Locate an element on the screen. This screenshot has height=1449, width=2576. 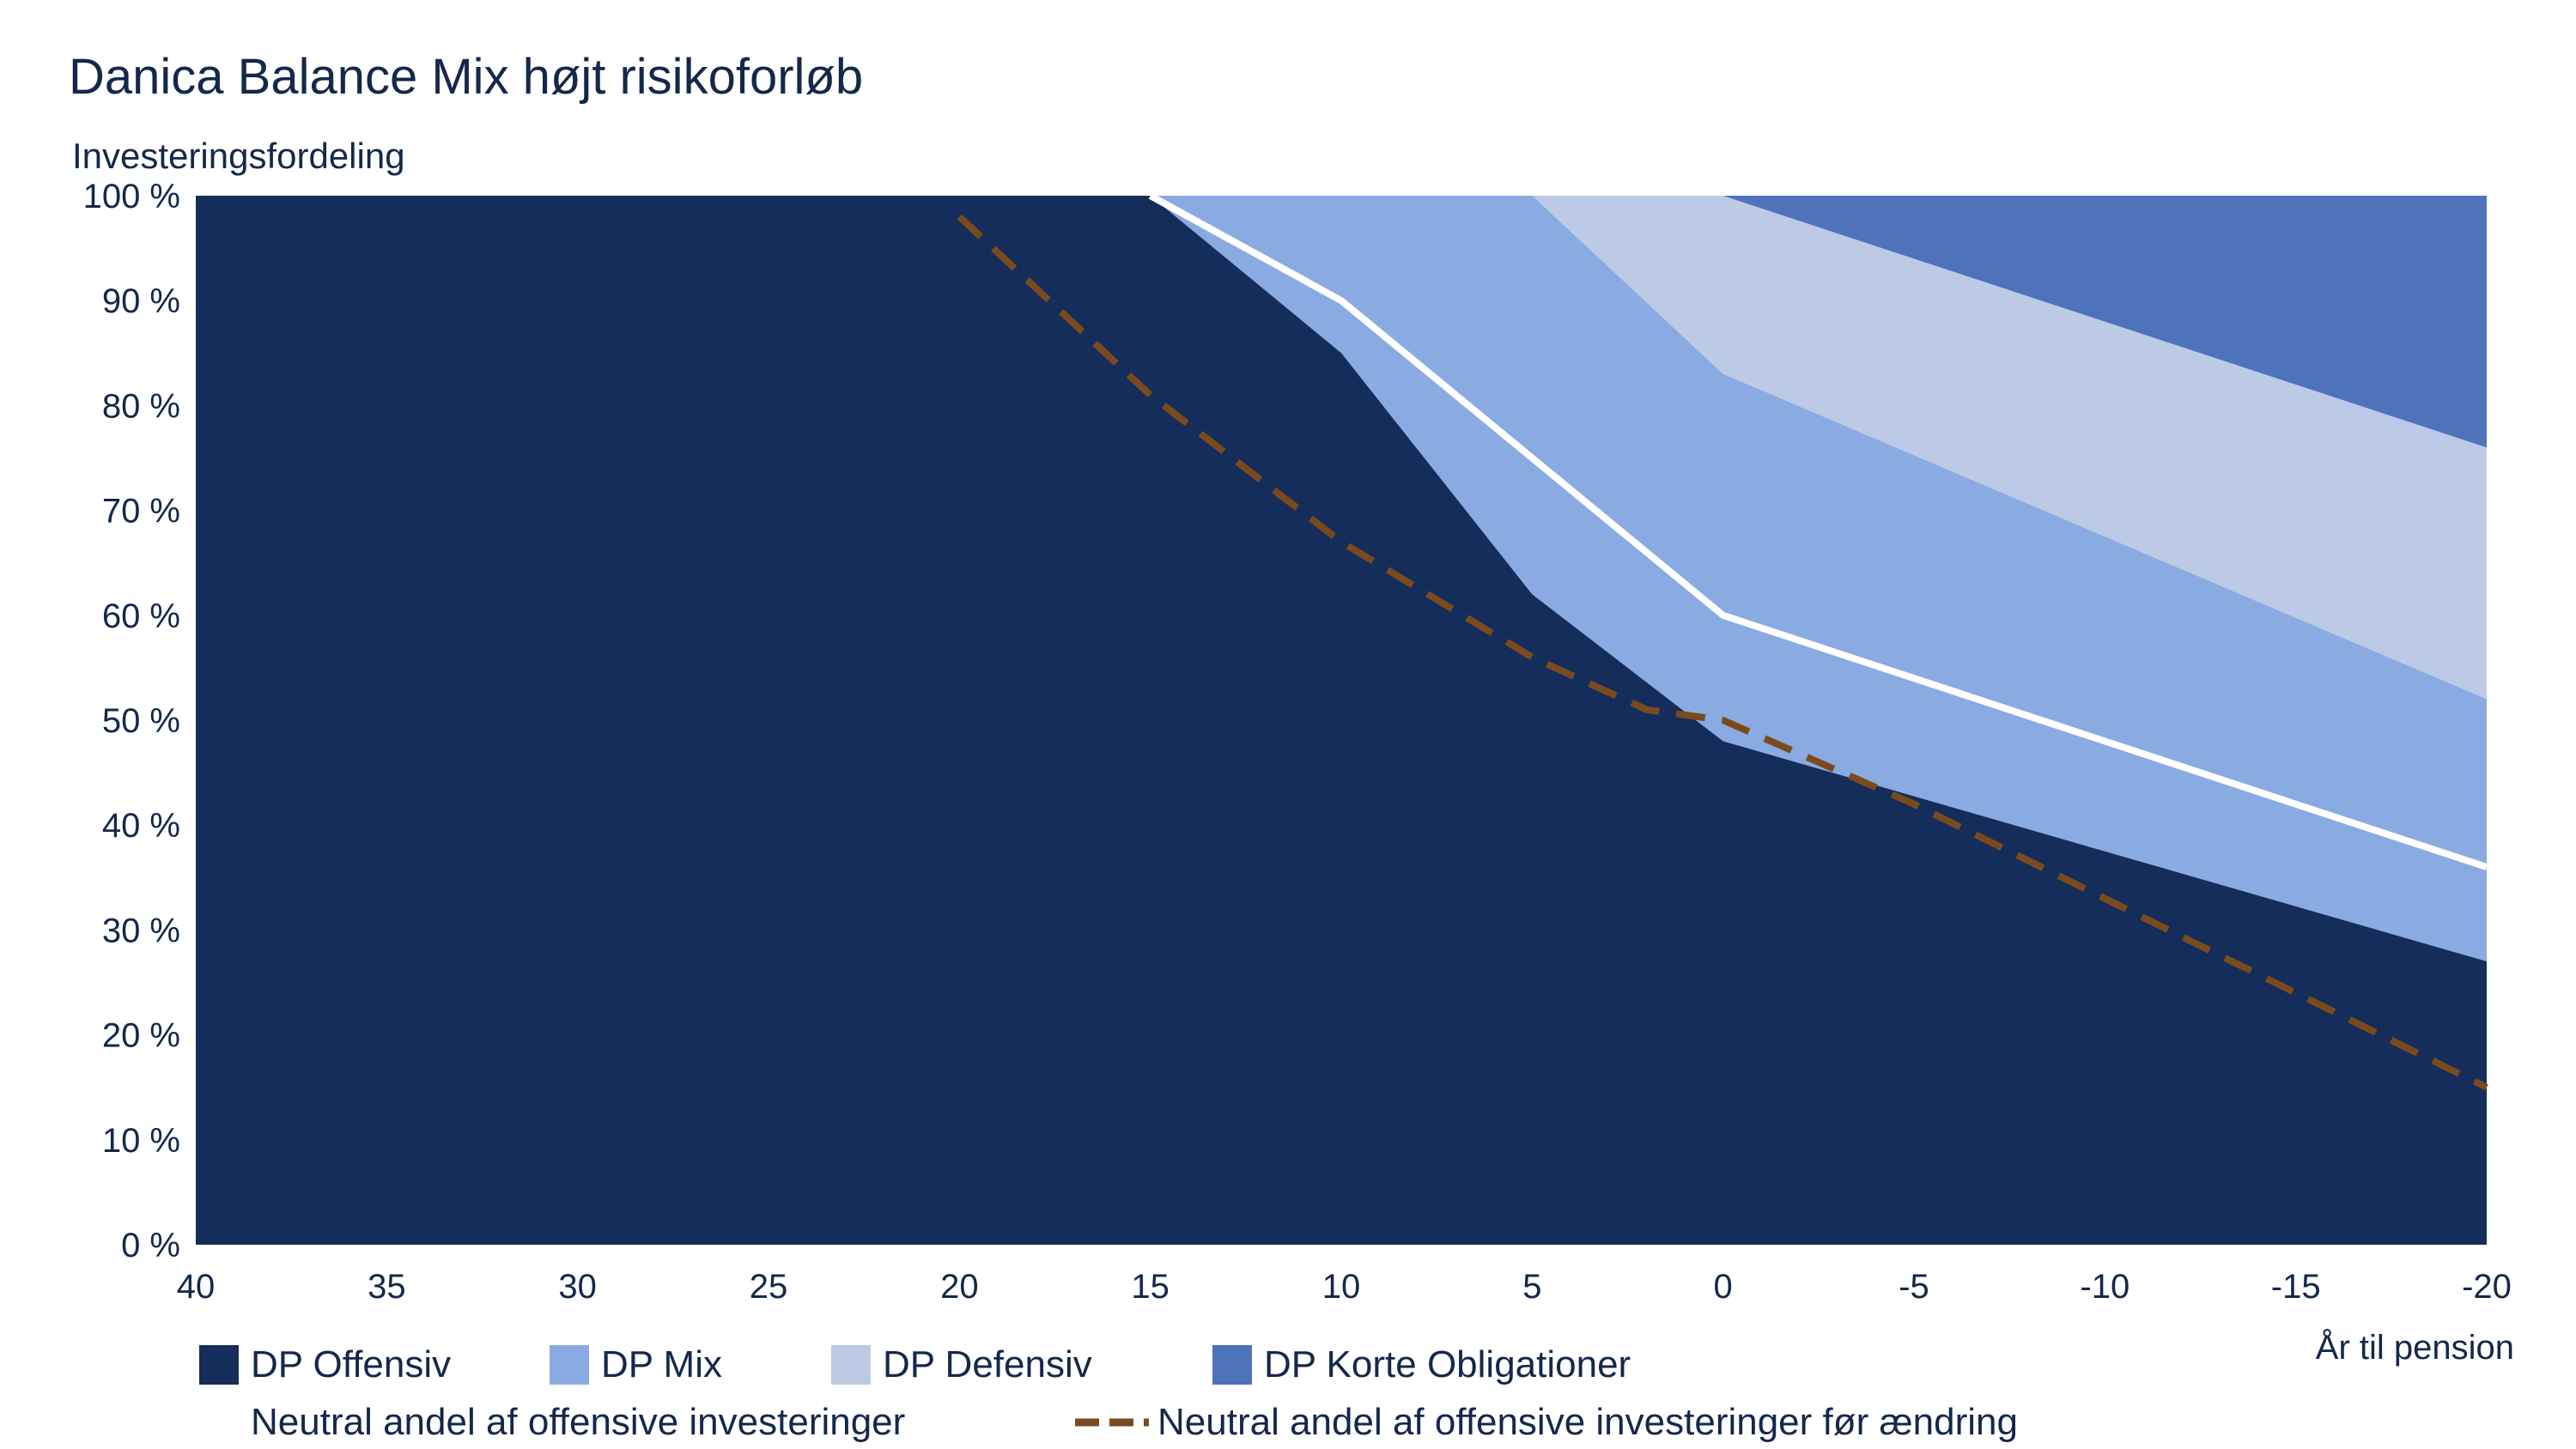
x-tick-label: 30 is located at coordinates (577, 1287).